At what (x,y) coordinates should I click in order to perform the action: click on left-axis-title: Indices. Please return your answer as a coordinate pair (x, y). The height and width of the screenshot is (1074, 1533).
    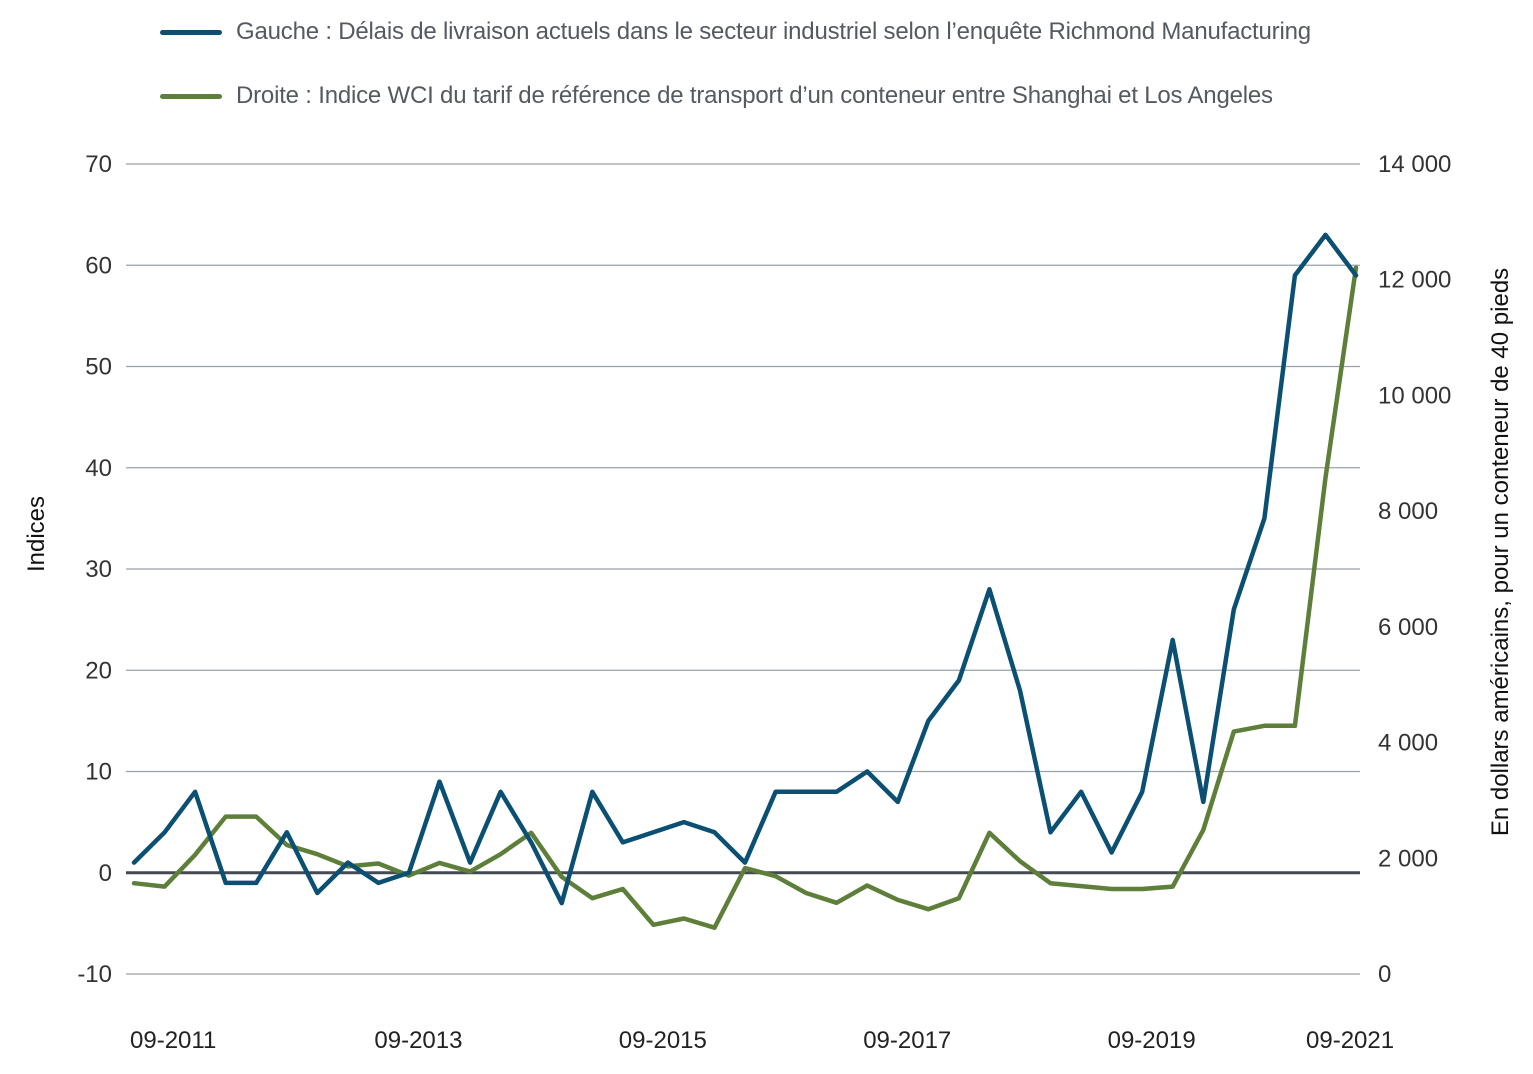
    Looking at the image, I should click on (36, 534).